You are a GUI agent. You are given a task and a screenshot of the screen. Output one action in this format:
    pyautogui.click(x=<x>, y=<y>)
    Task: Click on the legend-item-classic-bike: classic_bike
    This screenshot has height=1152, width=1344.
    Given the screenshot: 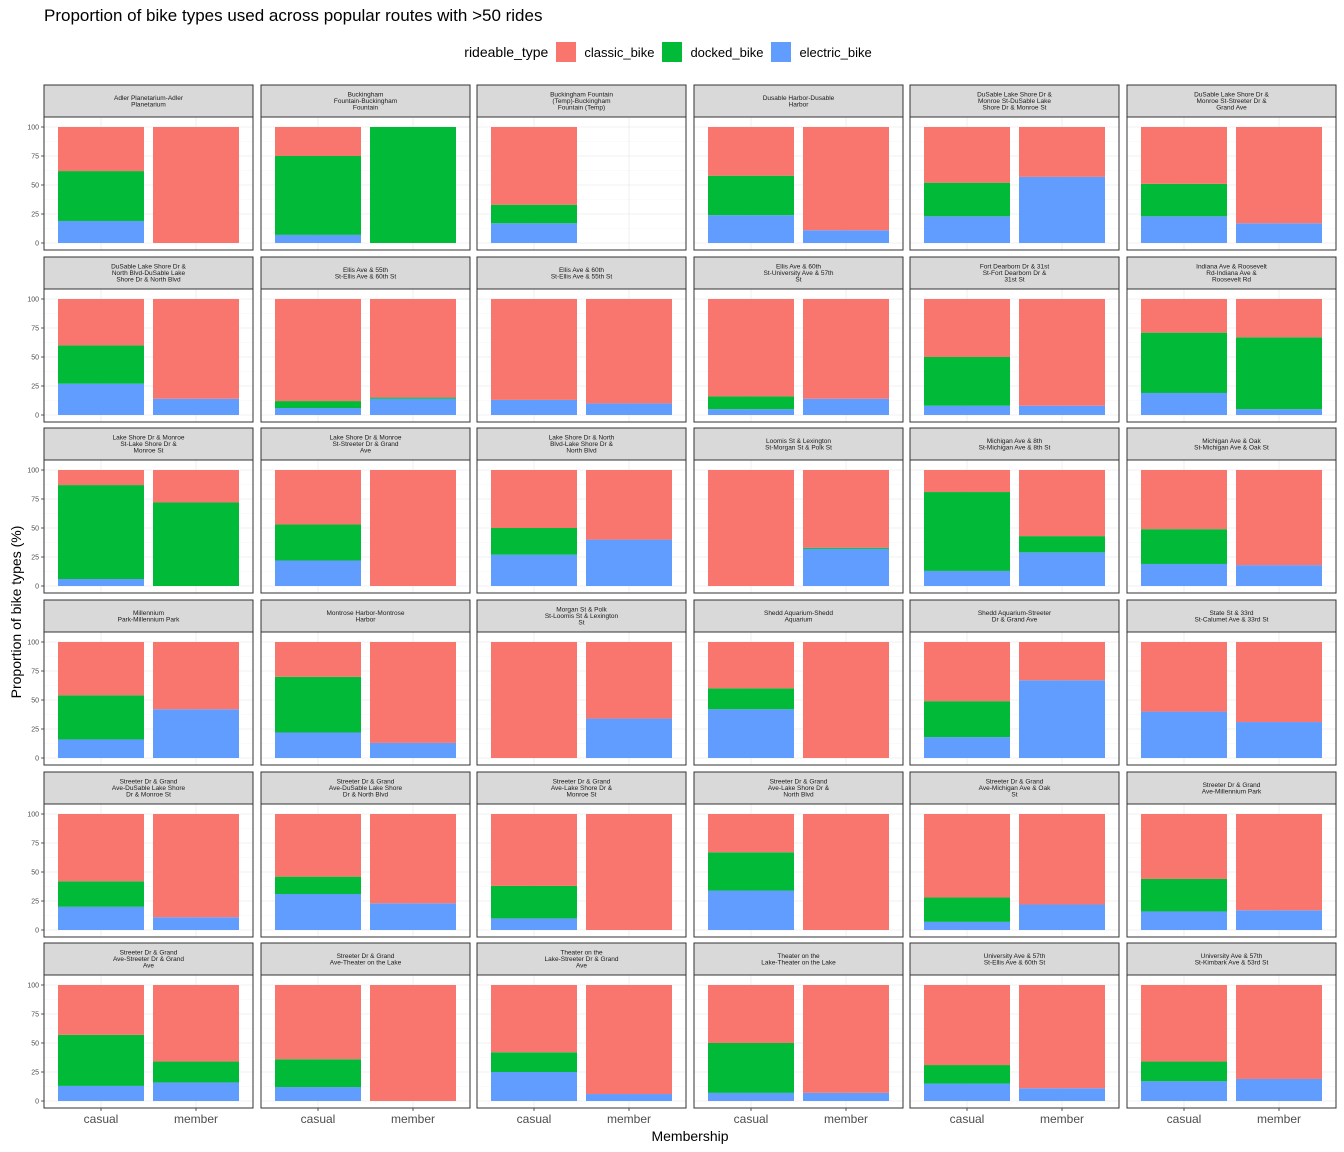 What is the action you would take?
    pyautogui.click(x=605, y=52)
    